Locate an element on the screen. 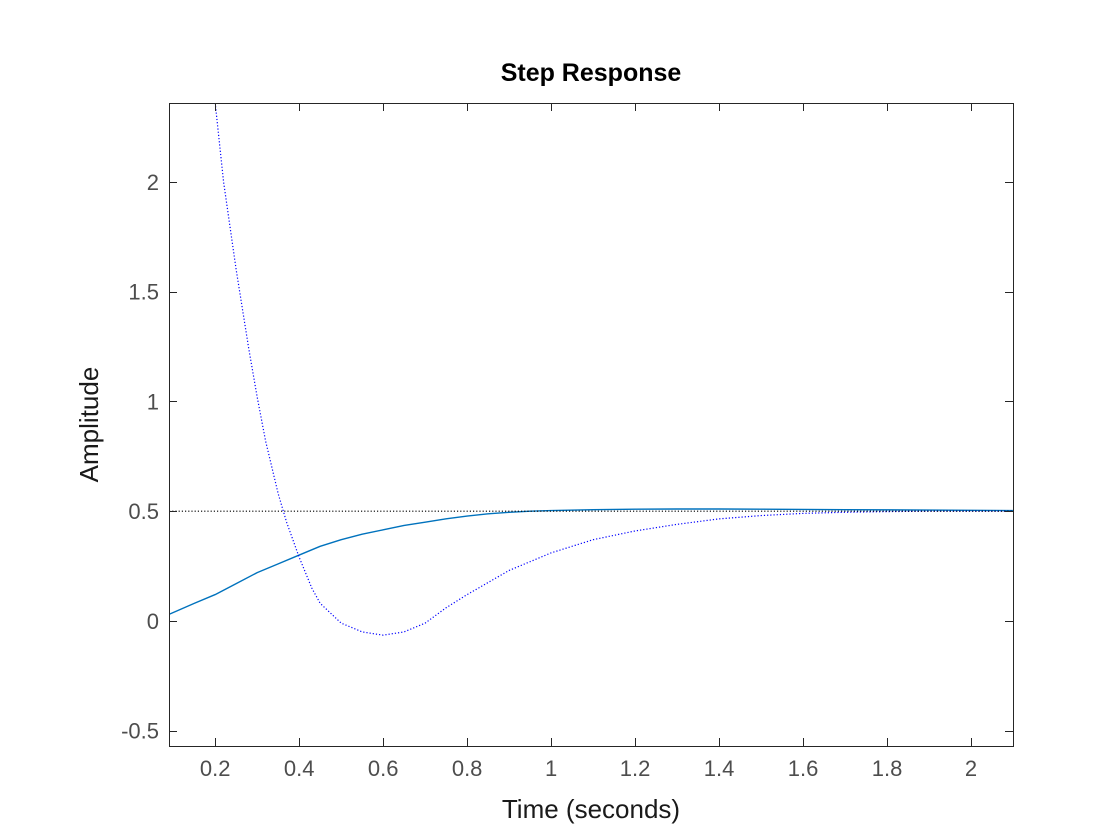 This screenshot has width=1120, height=840. x-axis-label: Time (seconds) is located at coordinates (591, 809).